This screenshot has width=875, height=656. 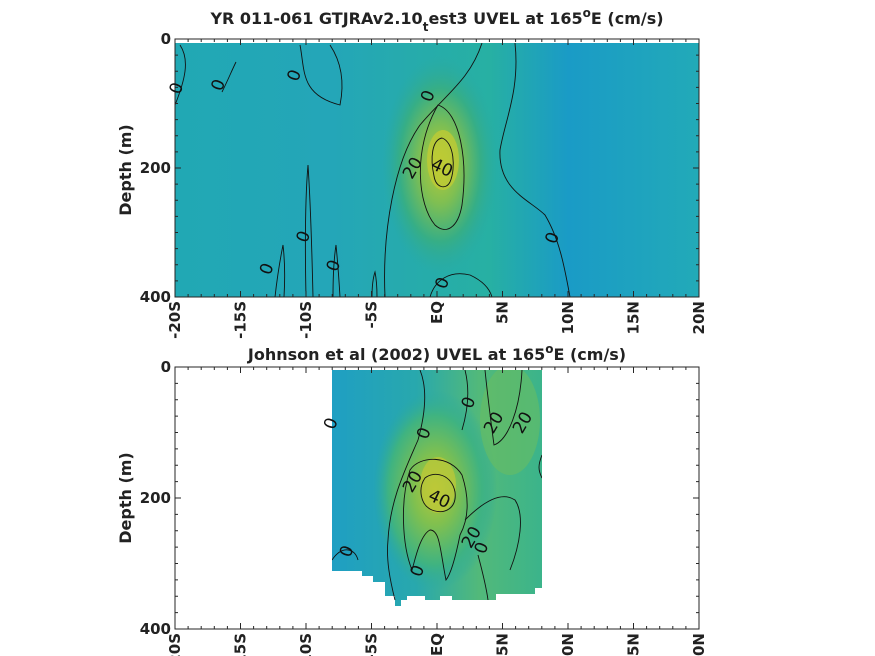 What do you see at coordinates (321, 75) in the screenshot?
I see `panel1-contour-0-west-a` at bounding box center [321, 75].